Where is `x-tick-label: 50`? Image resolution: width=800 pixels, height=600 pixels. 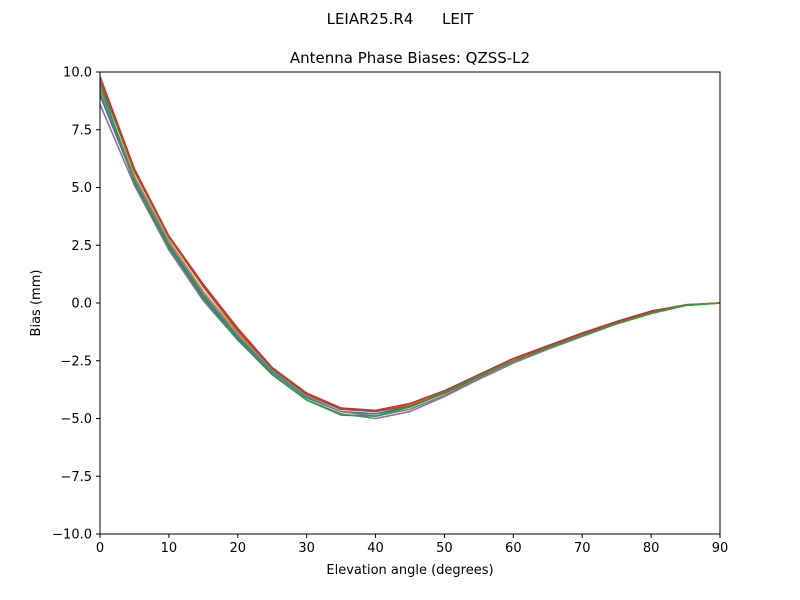
x-tick-label: 50 is located at coordinates (444, 548).